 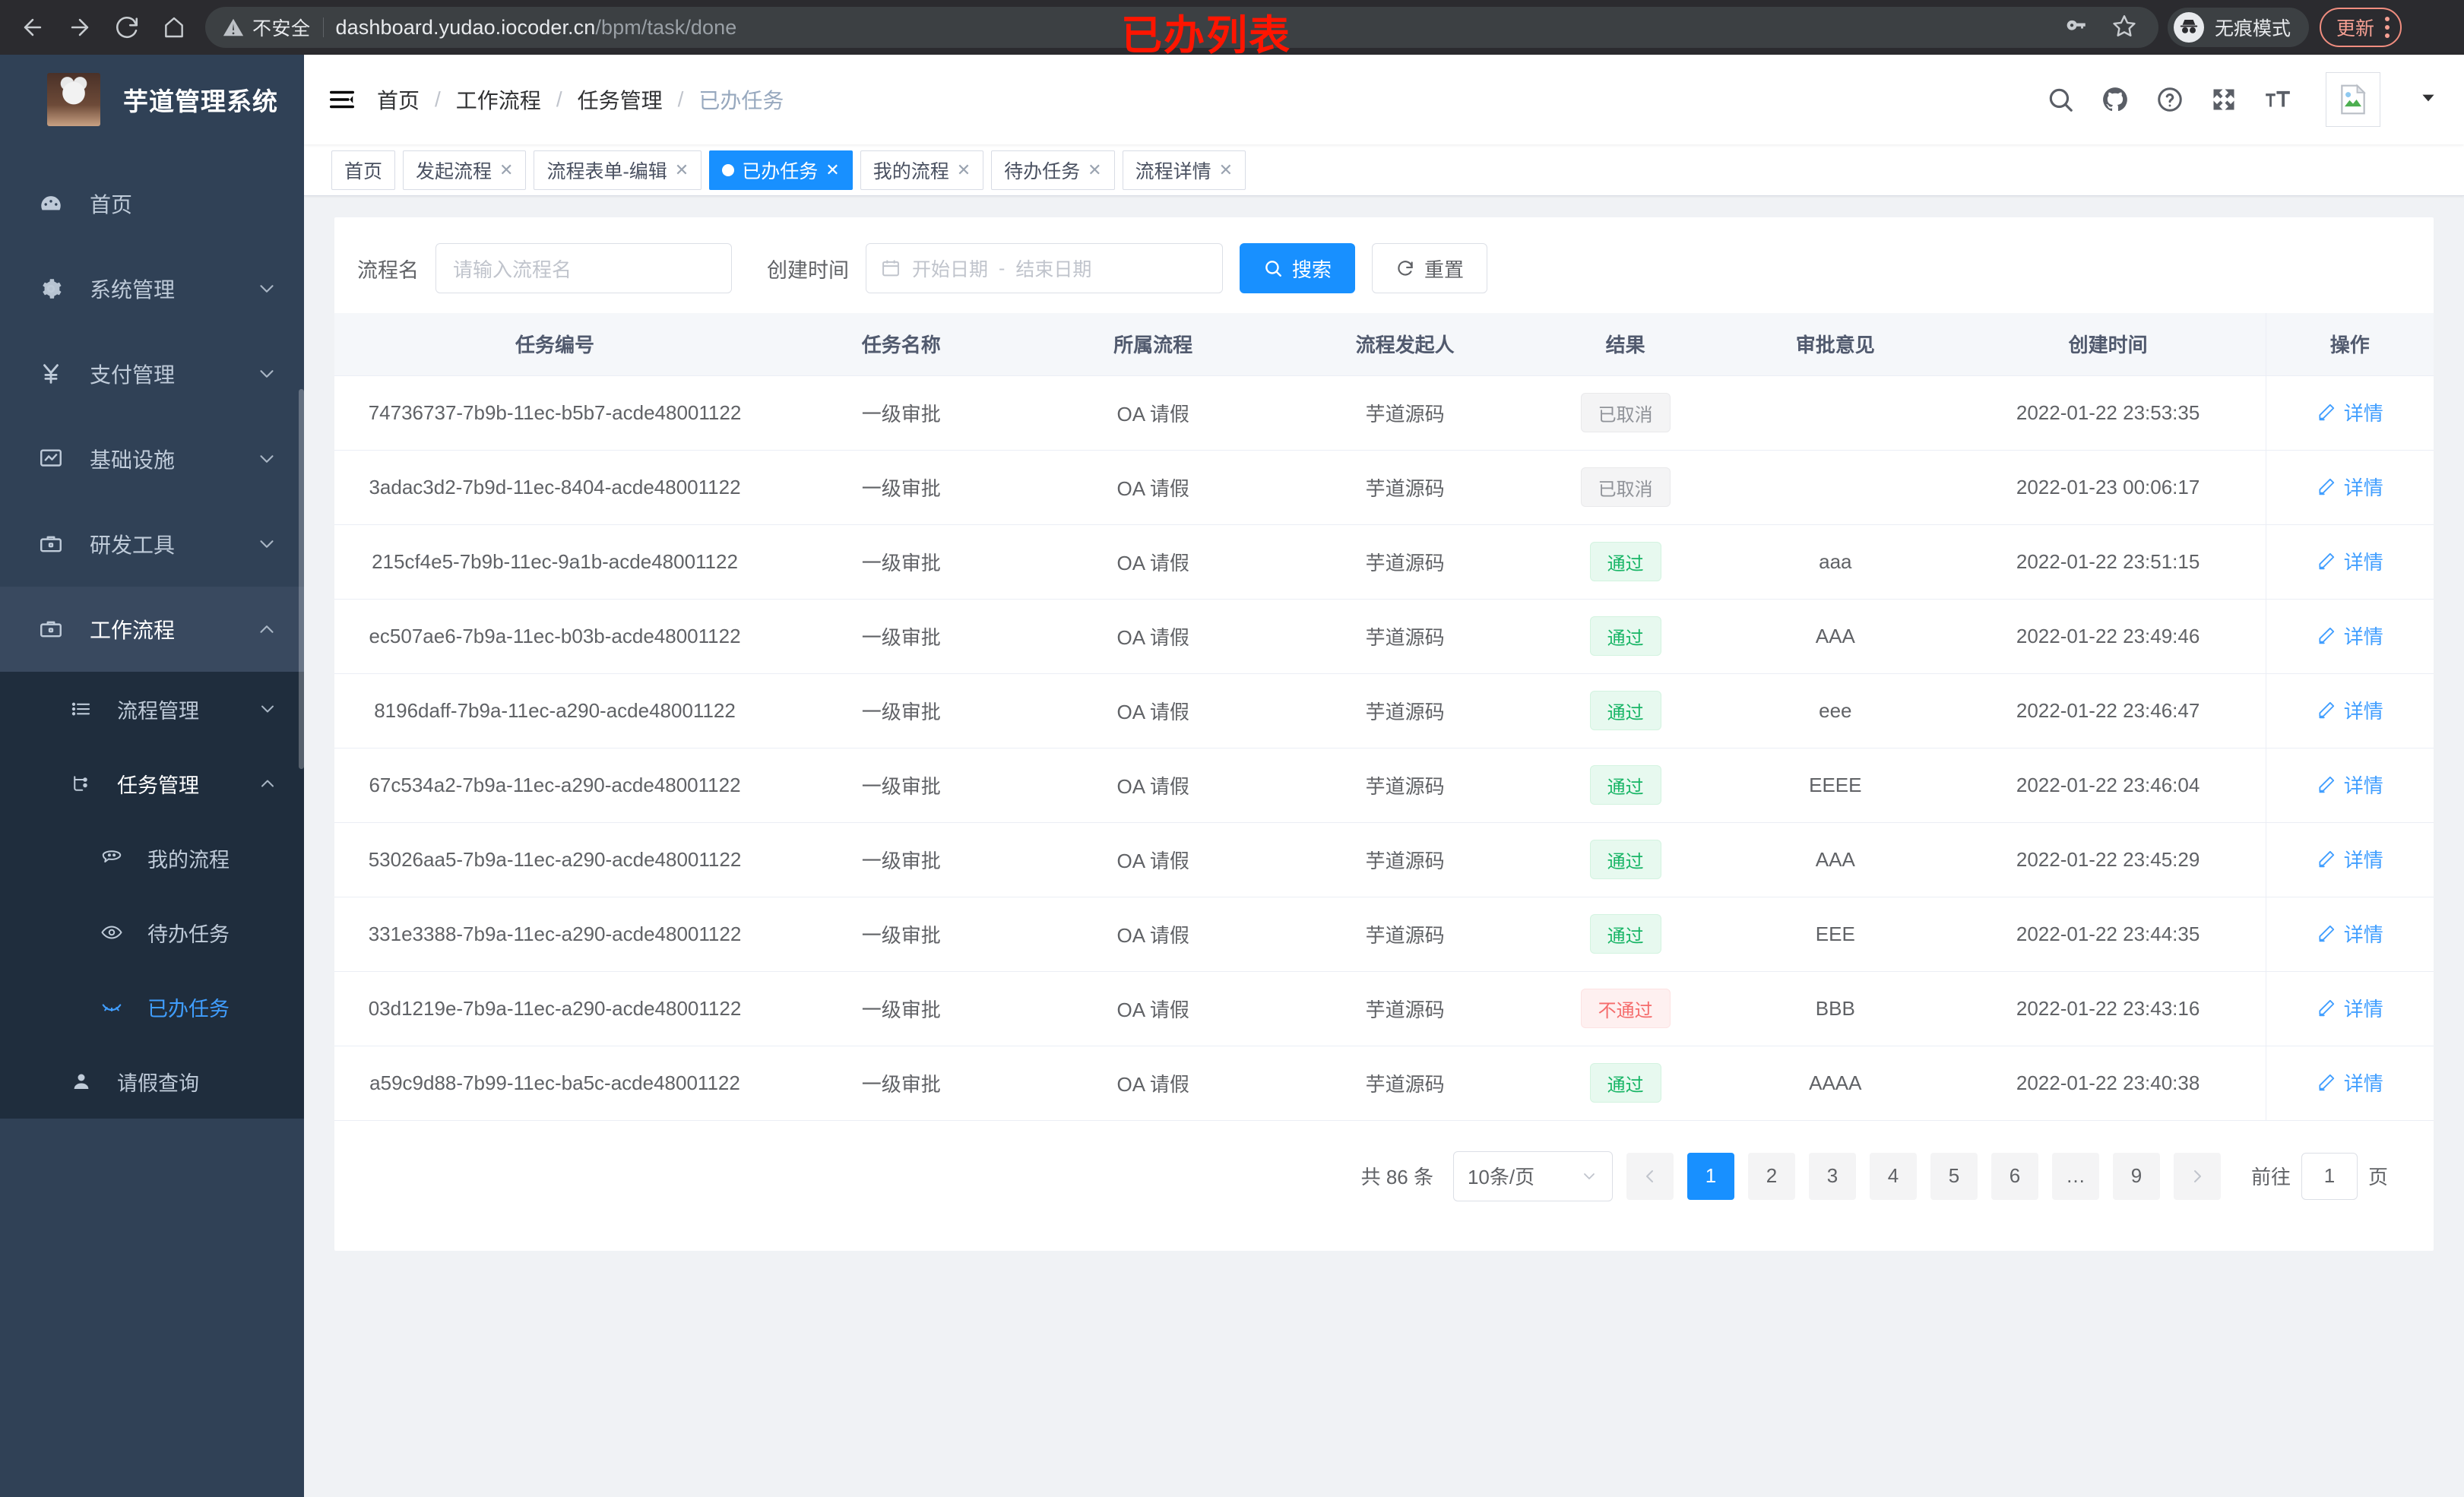 I want to click on sidebar-scrollbar, so click(x=301, y=579).